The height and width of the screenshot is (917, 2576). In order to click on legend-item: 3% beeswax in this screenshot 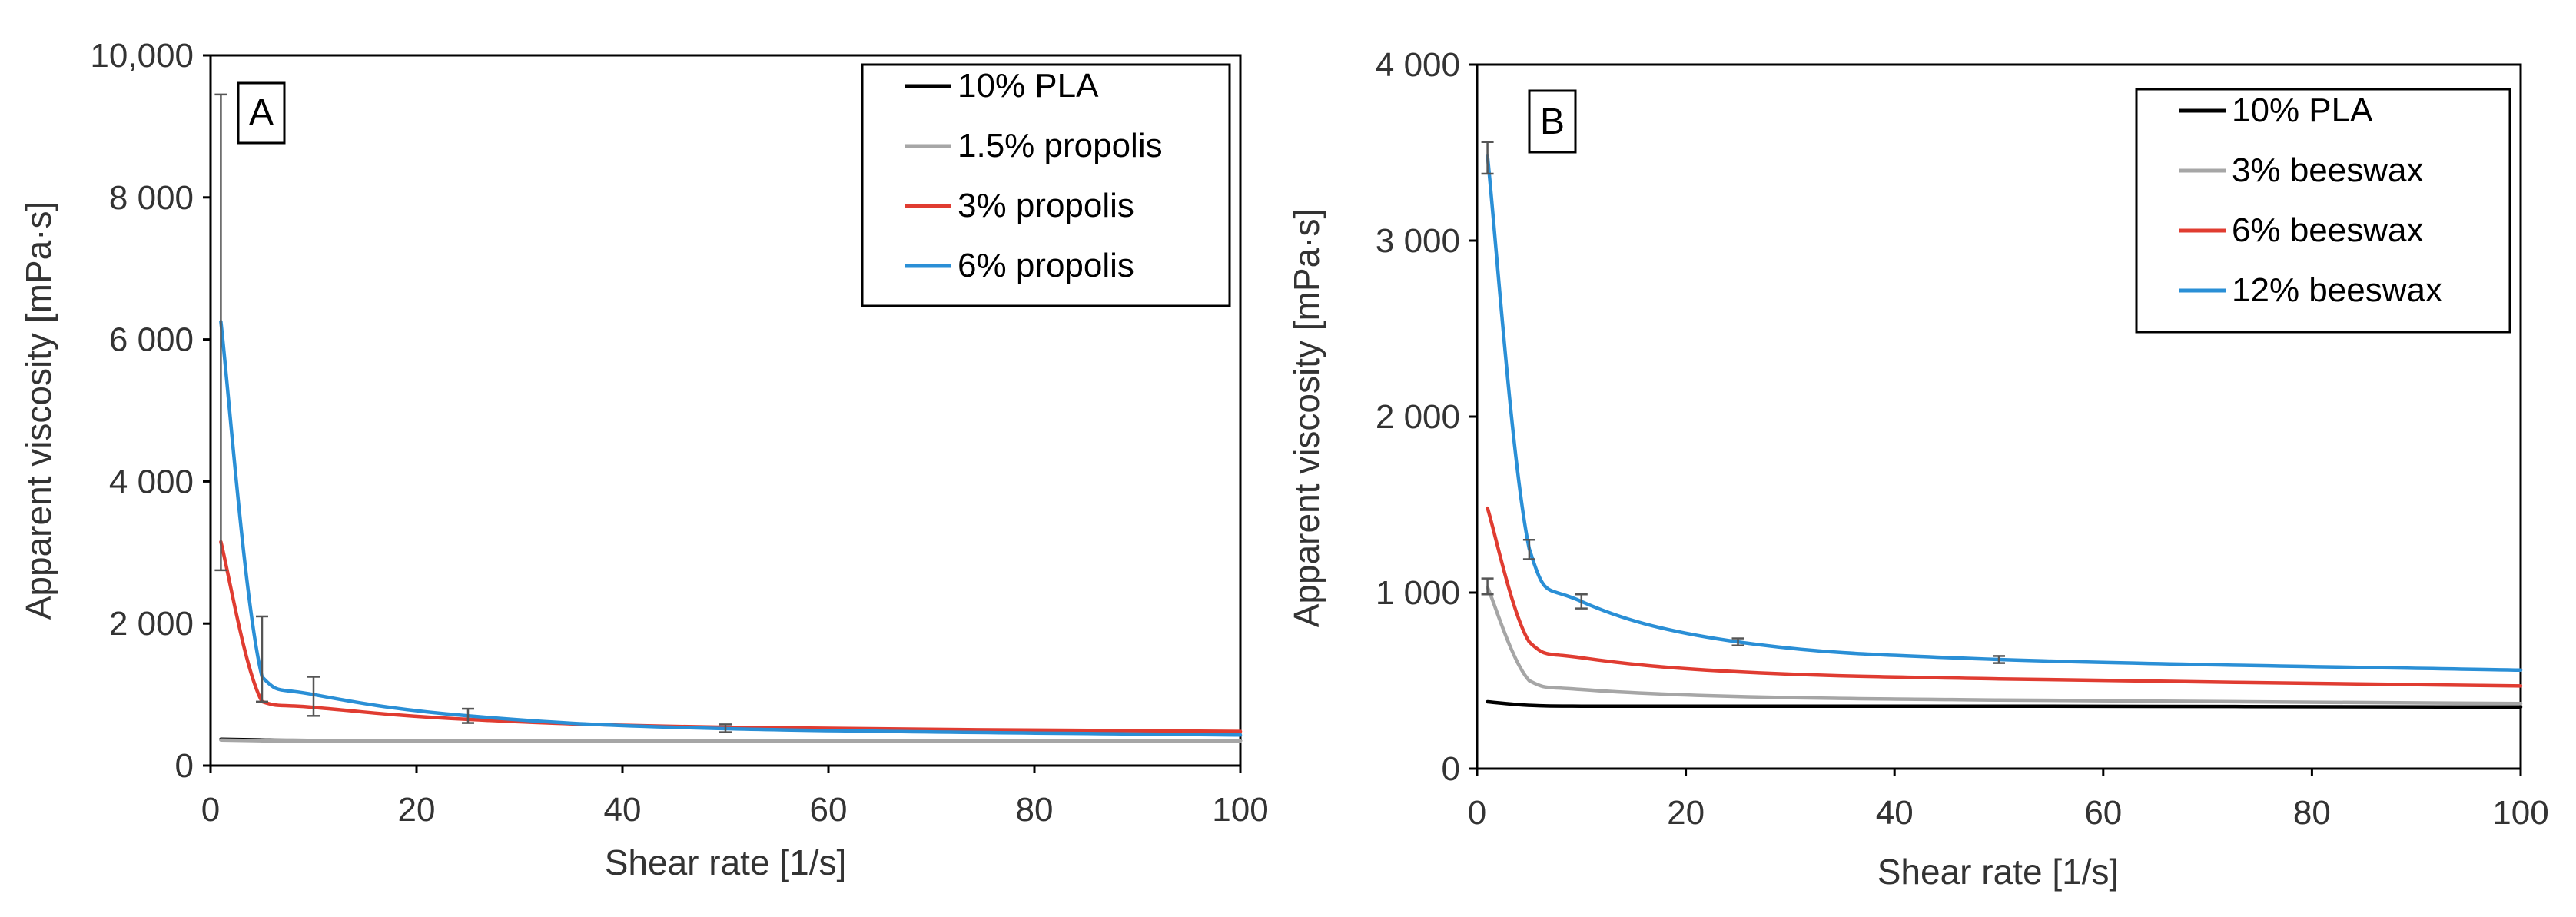, I will do `click(2301, 170)`.